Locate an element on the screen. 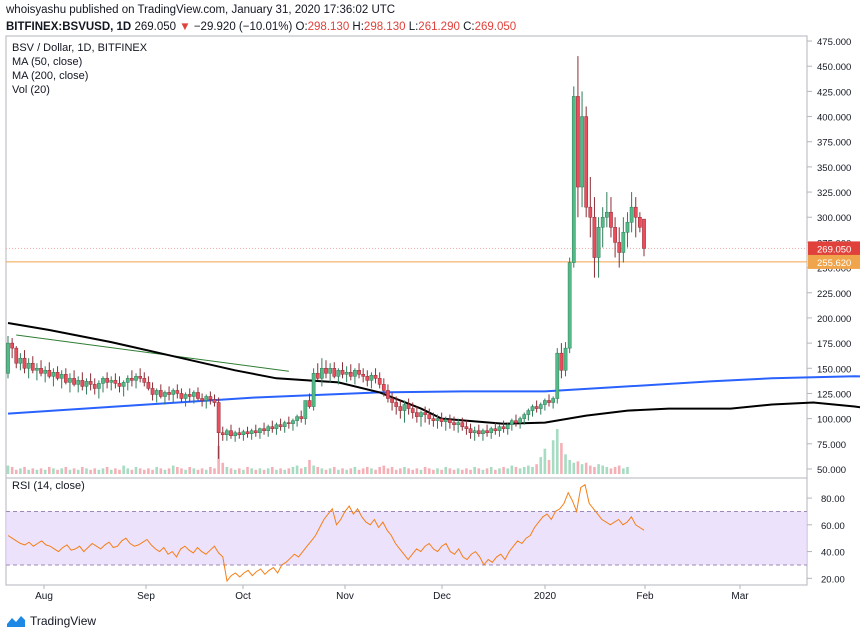 This screenshot has height=635, width=860. high-value: 298.130 is located at coordinates (384, 27).